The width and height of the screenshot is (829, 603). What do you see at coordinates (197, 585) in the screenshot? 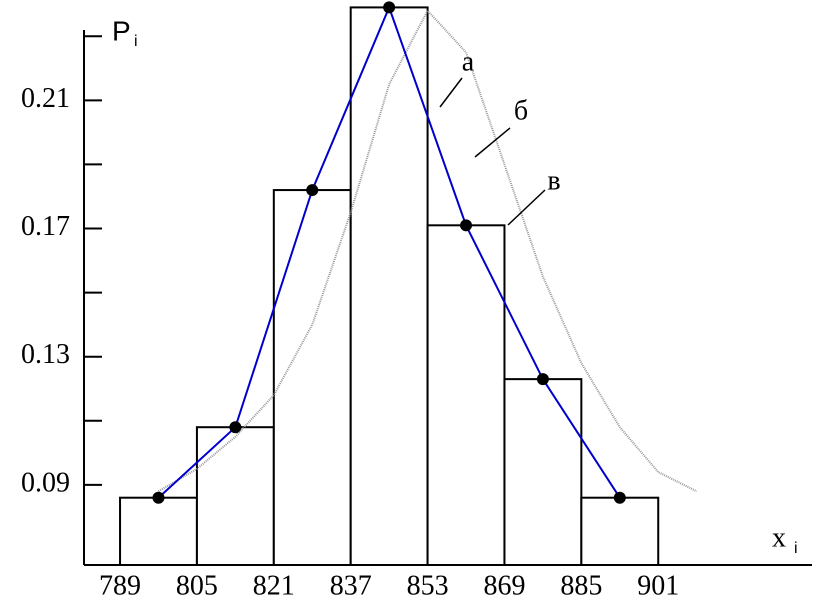
I see `x-tick-label: 805` at bounding box center [197, 585].